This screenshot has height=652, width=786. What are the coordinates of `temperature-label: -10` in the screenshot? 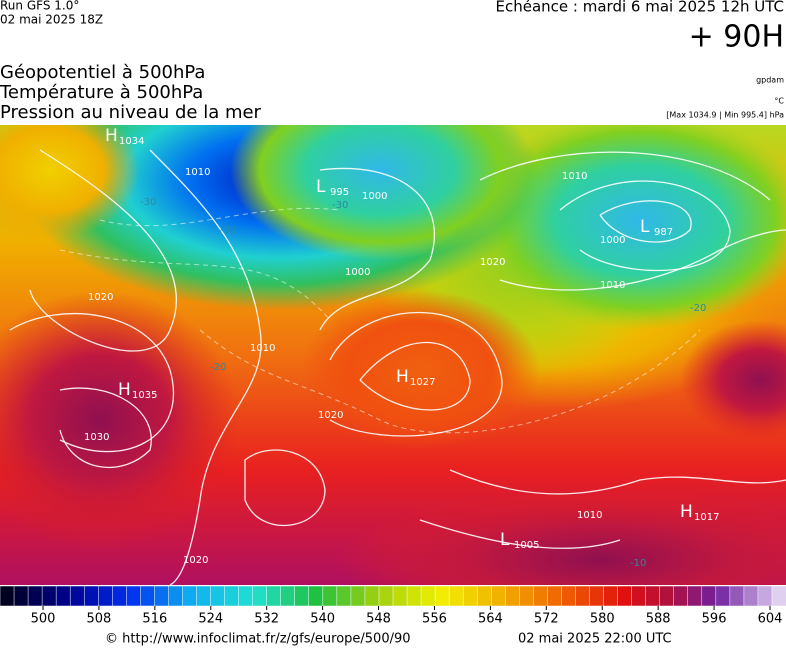 It's located at (638, 563).